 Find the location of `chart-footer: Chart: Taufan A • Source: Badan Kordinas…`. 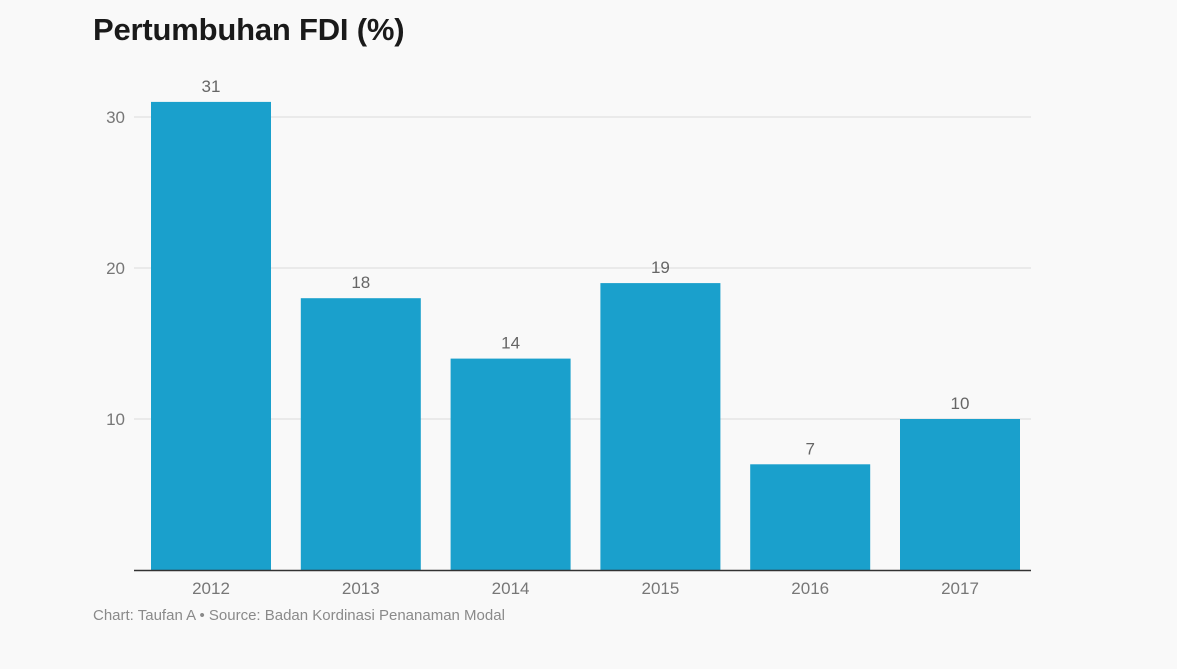

chart-footer: Chart: Taufan A • Source: Badan Kordinas… is located at coordinates (299, 615).